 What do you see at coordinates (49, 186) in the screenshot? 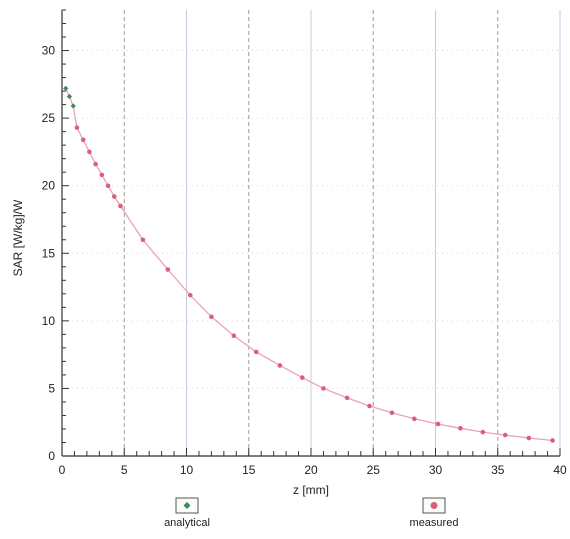
I see `y-tick-label: 20` at bounding box center [49, 186].